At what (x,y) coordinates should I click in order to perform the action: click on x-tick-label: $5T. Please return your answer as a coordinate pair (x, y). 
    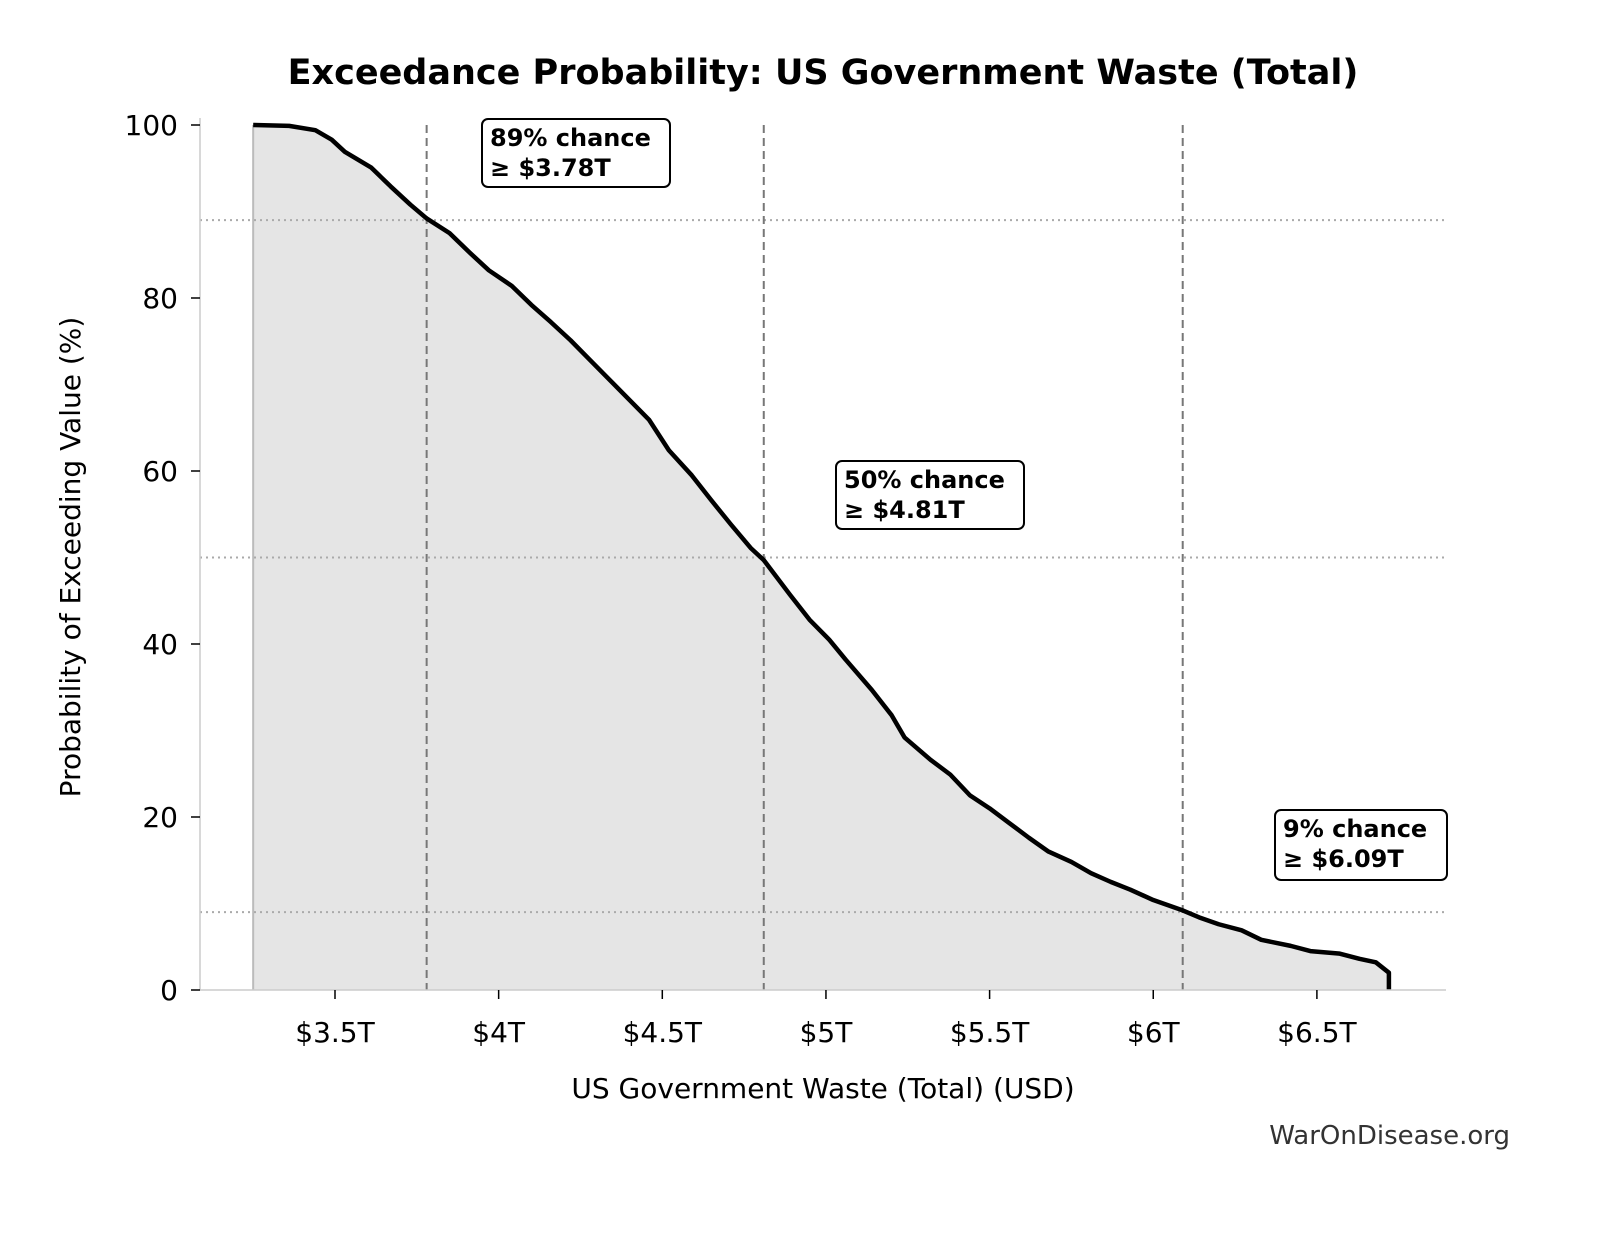
    Looking at the image, I should click on (827, 1032).